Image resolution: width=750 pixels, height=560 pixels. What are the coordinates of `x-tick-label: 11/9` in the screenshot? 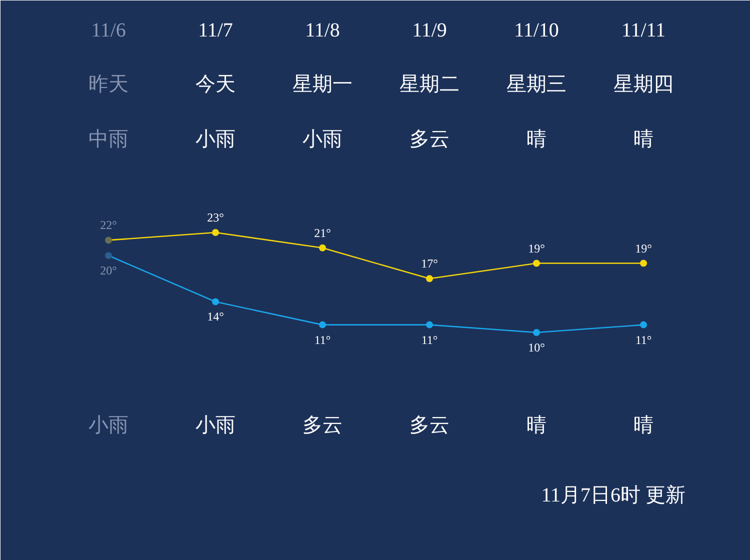 It's located at (429, 31).